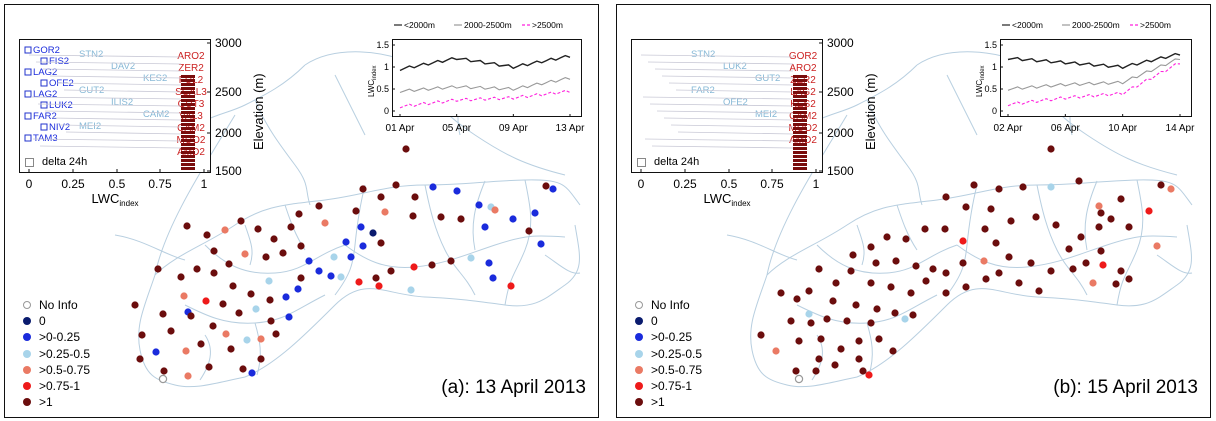 The image size is (1216, 421). What do you see at coordinates (45, 72) in the screenshot?
I see `station-label-blue: LAG2` at bounding box center [45, 72].